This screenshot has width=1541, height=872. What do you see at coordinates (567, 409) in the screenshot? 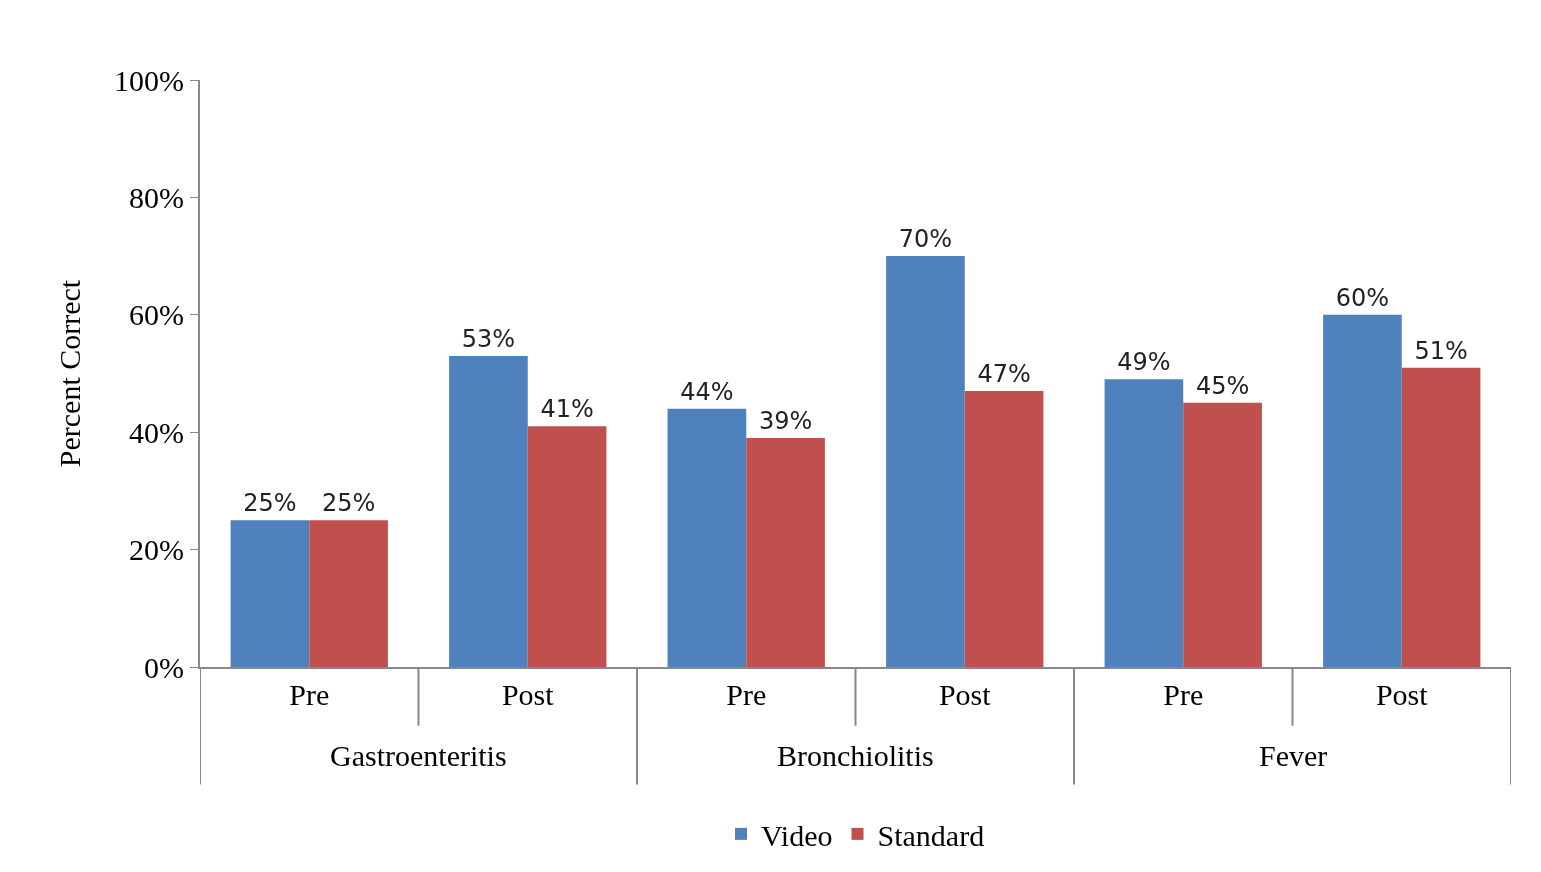
I see `data-label: 41%` at bounding box center [567, 409].